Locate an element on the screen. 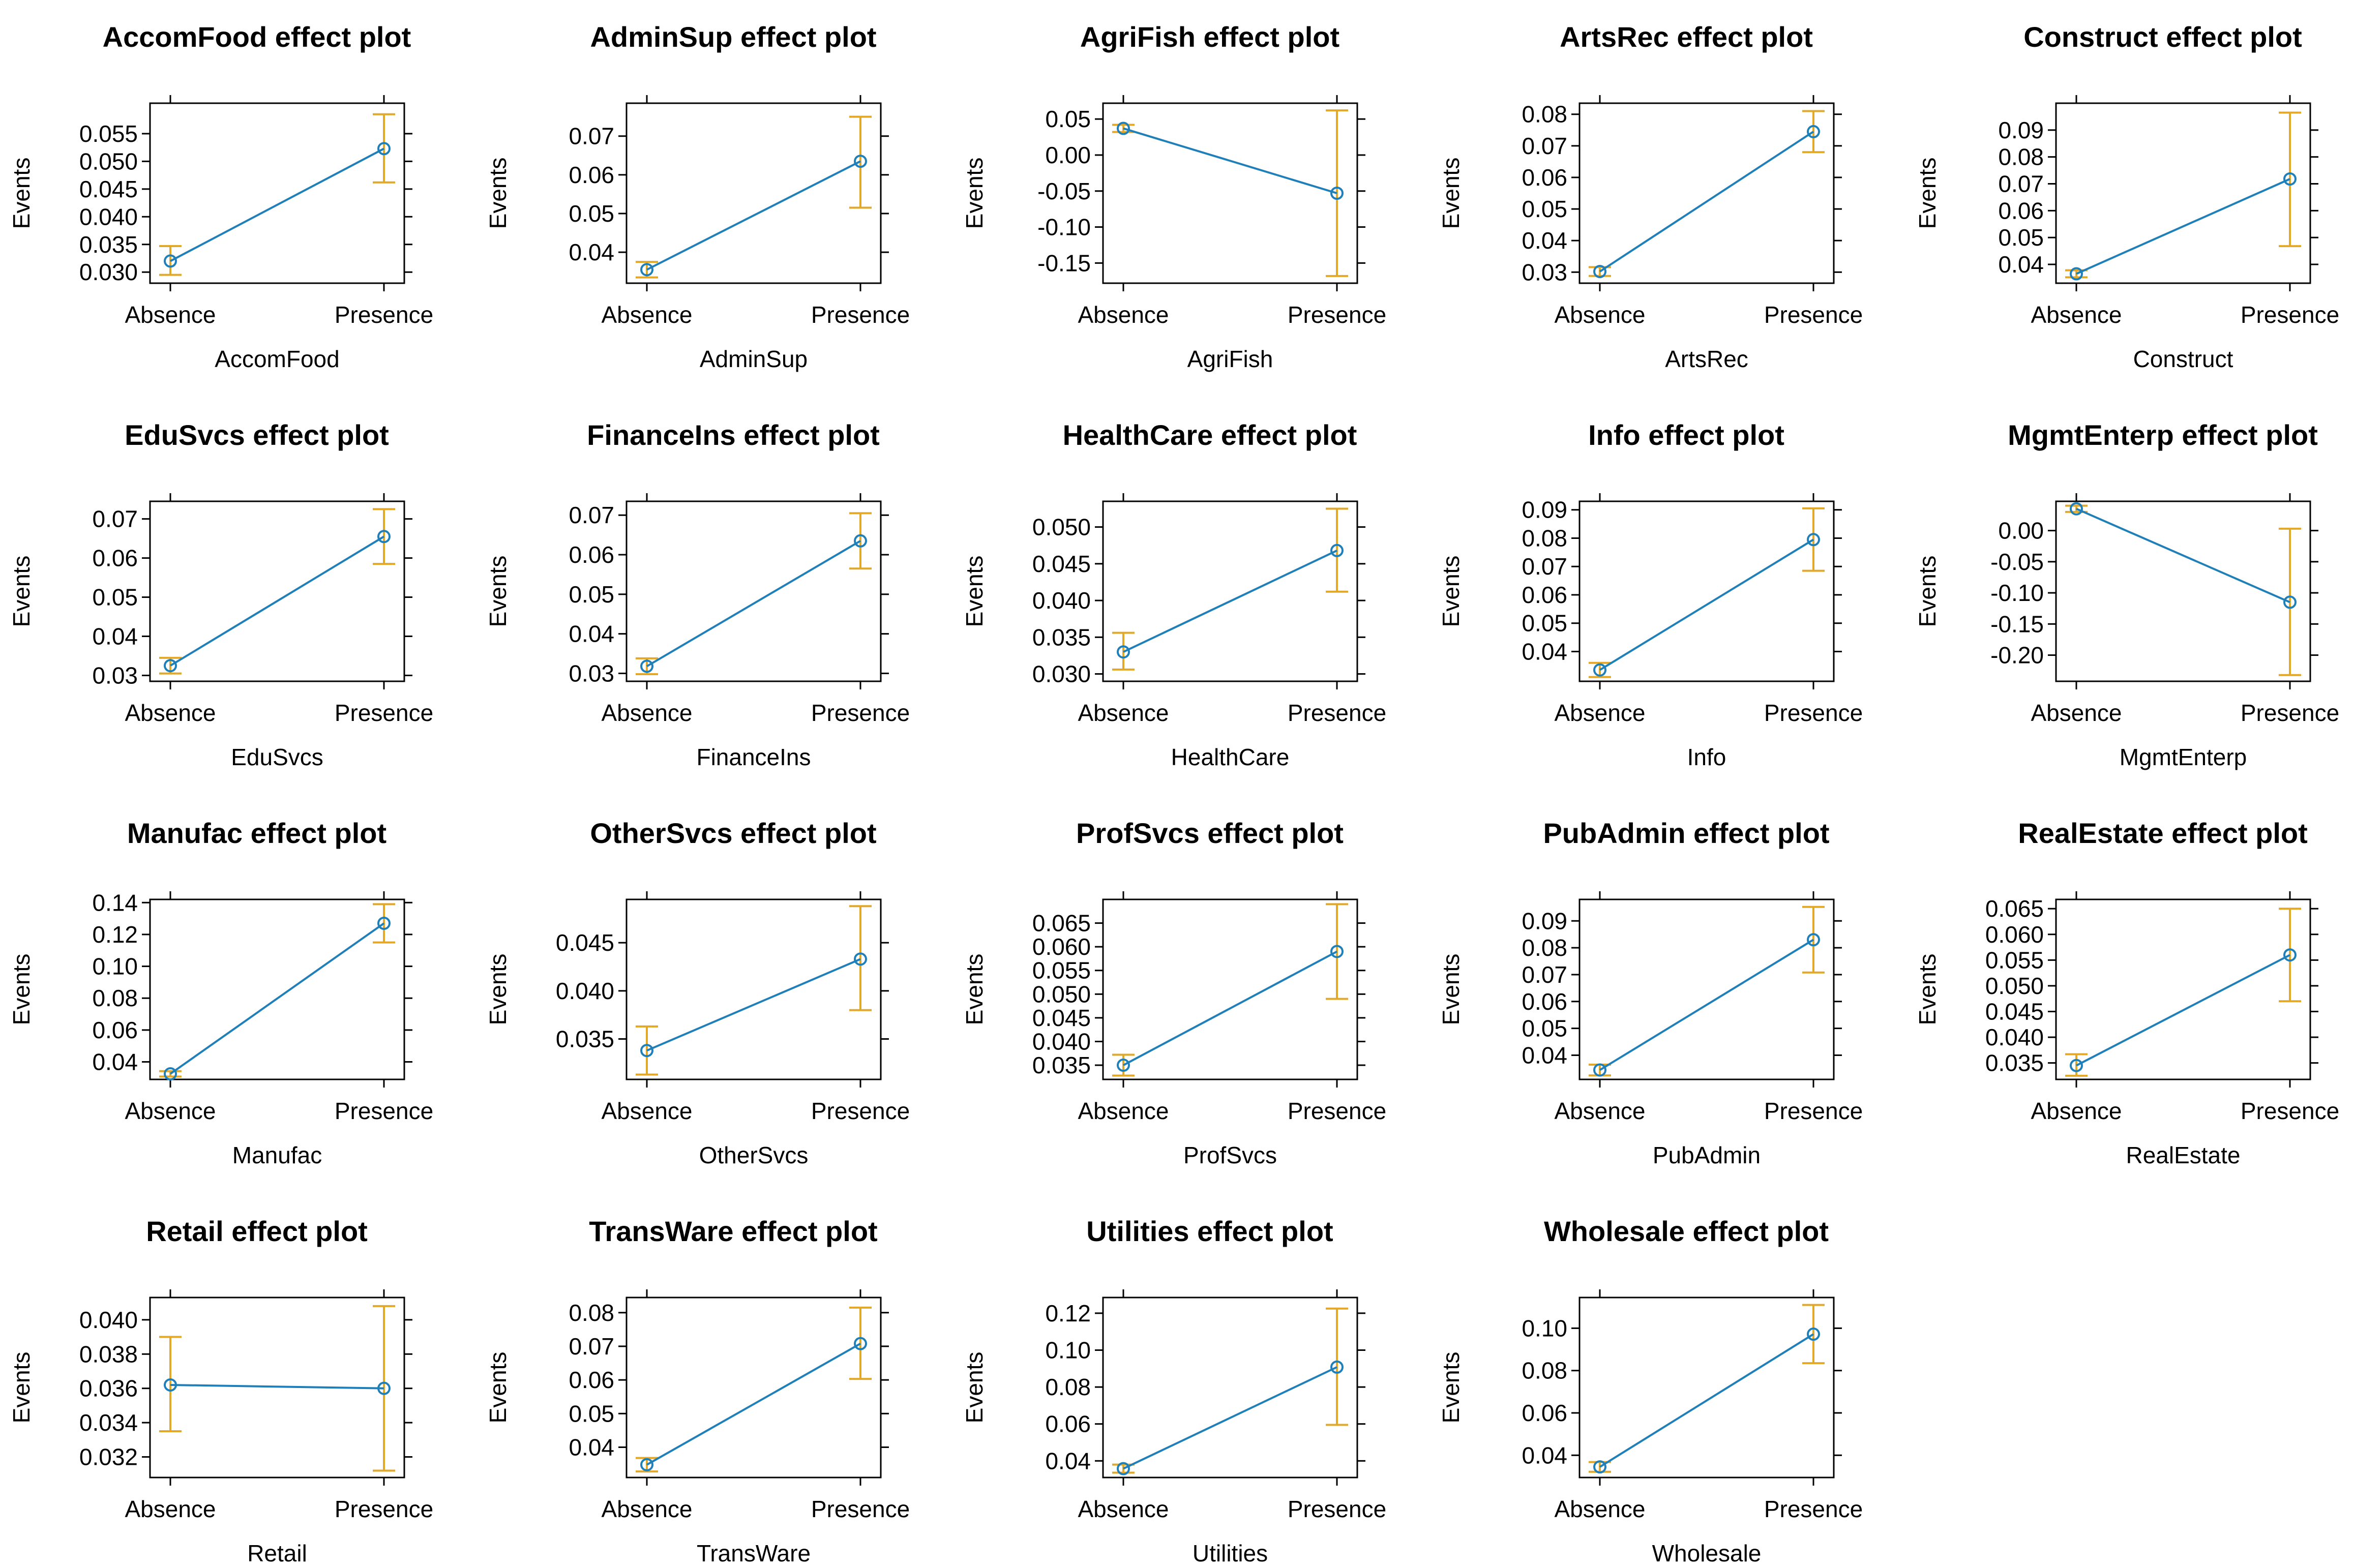  panel-title: AccomFood effect plot is located at coordinates (257, 37).